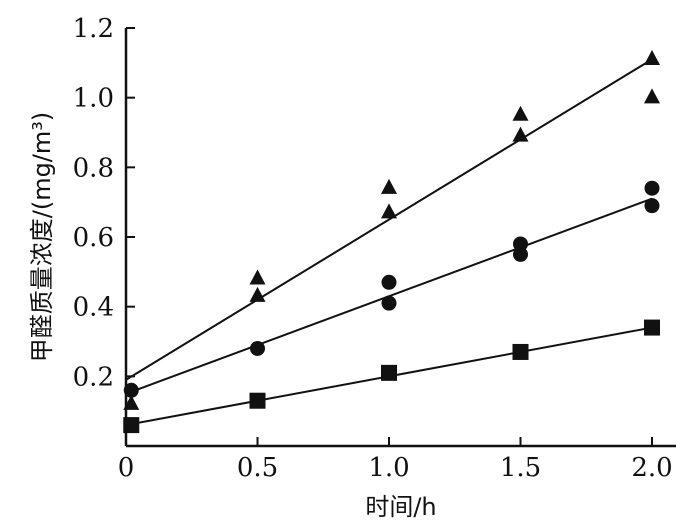  I want to click on x-ticks: 0 0.5 1.0 1.5 2.0, so click(395, 460).